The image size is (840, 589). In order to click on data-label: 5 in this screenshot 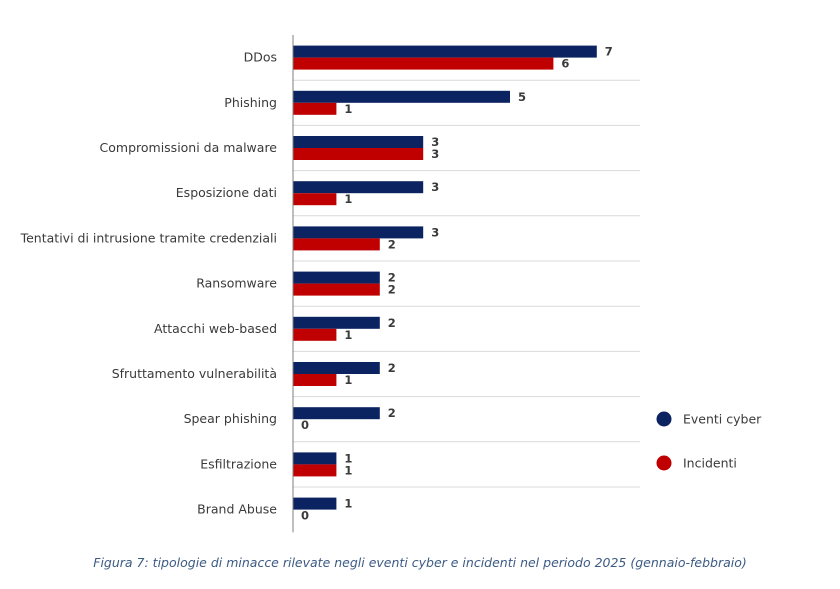, I will do `click(522, 97)`.